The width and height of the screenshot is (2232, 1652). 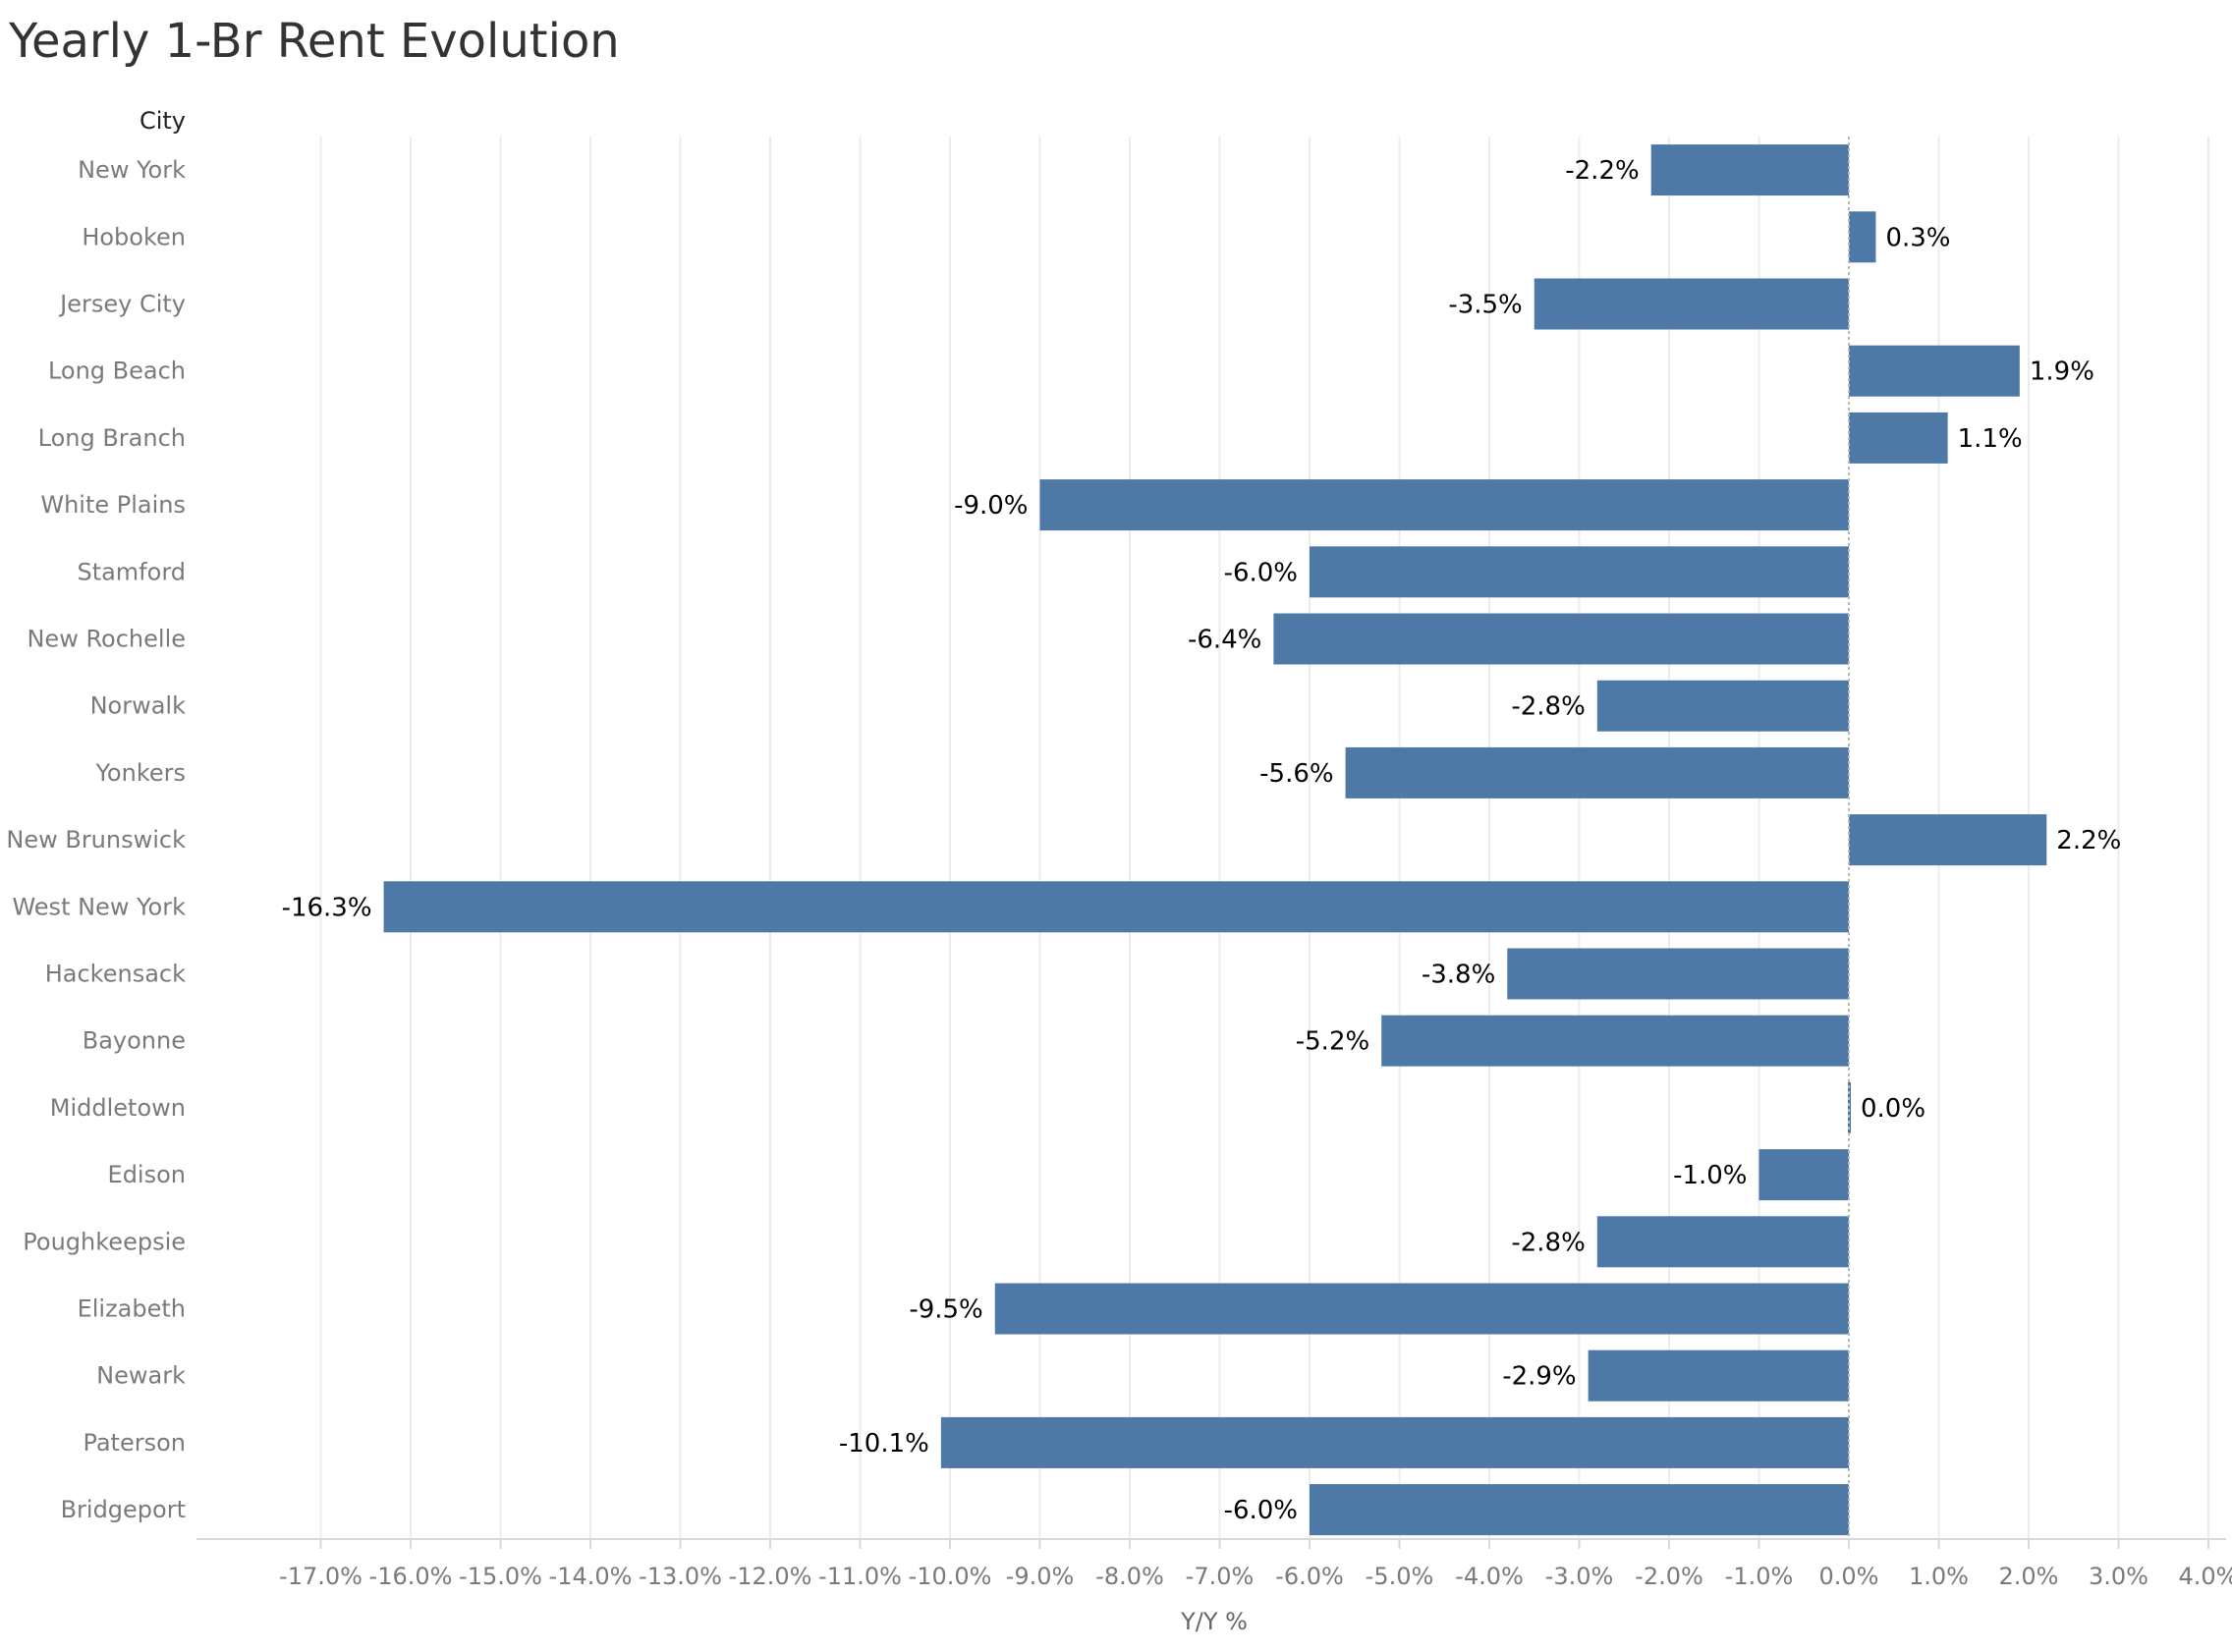 I want to click on category-label: Long Branch, so click(x=112, y=438).